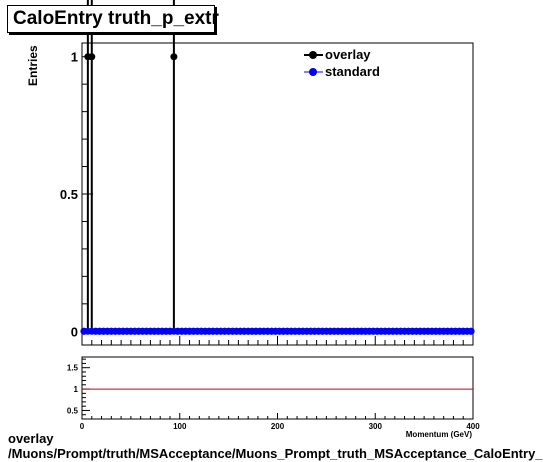 The image size is (546, 462). What do you see at coordinates (116, 18) in the screenshot?
I see `chart-title: CaloEntry truth_p_extr` at bounding box center [116, 18].